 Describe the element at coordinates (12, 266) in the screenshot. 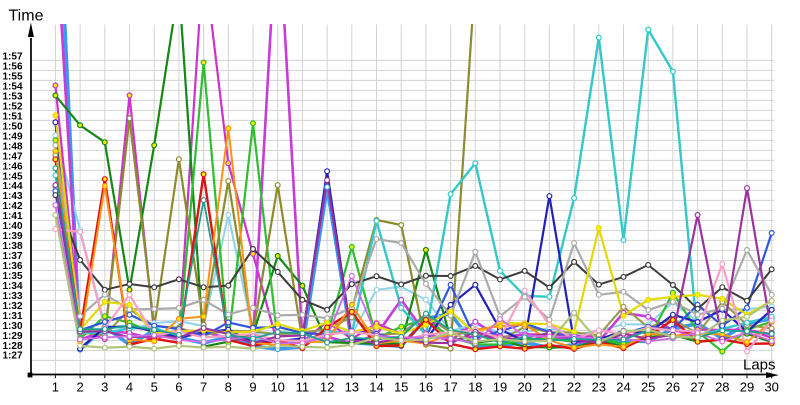

I see `svg-text: 1:36` at that location.